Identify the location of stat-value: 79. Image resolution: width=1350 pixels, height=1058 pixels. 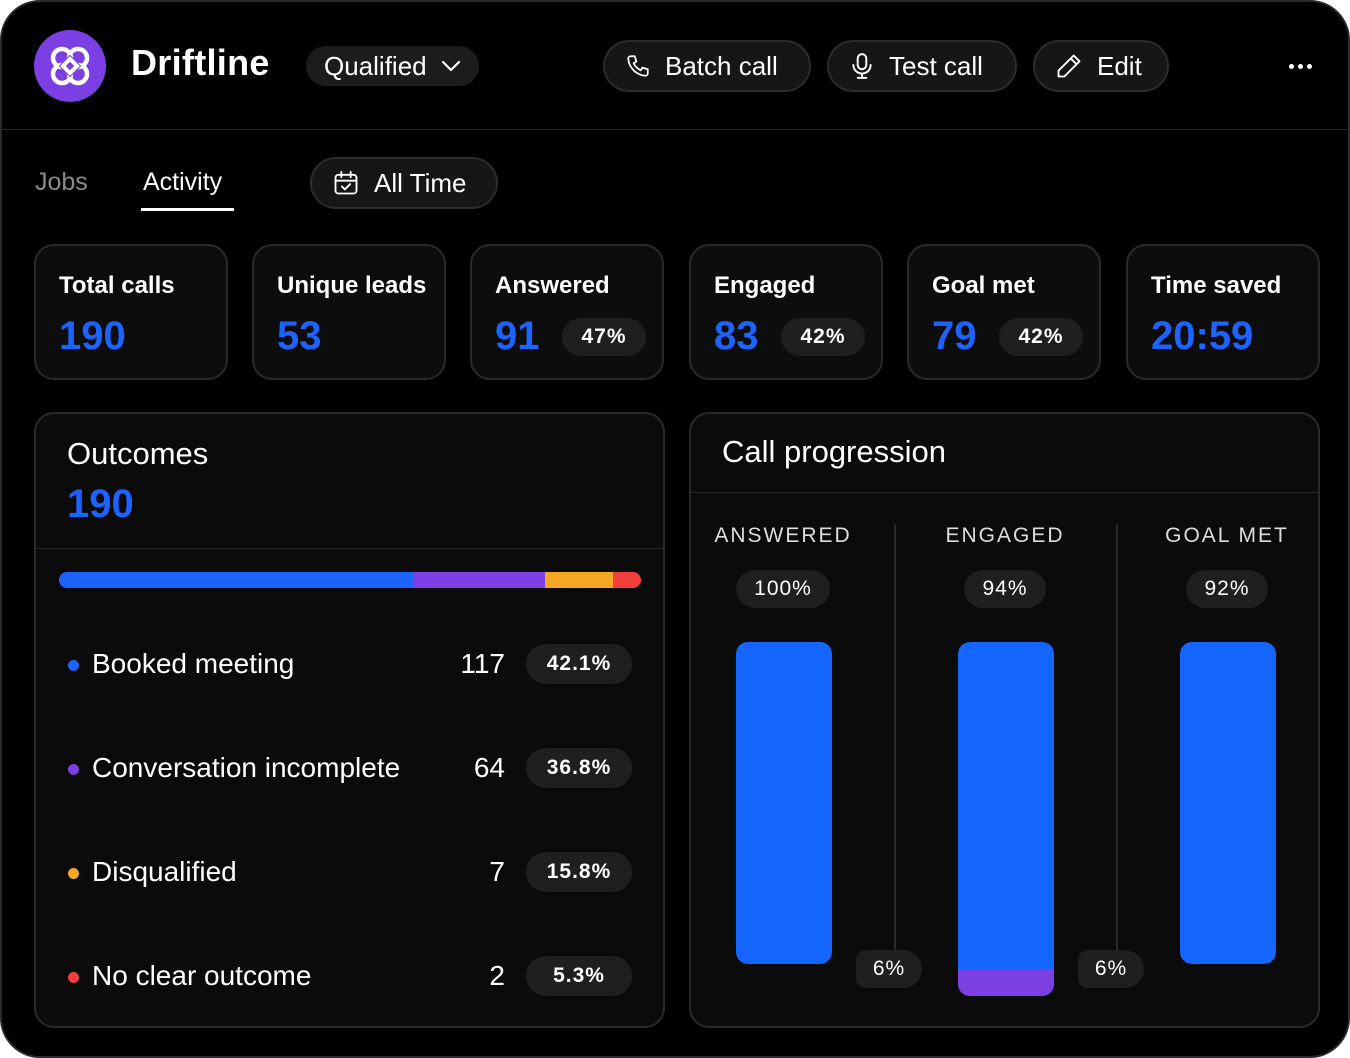
(954, 336).